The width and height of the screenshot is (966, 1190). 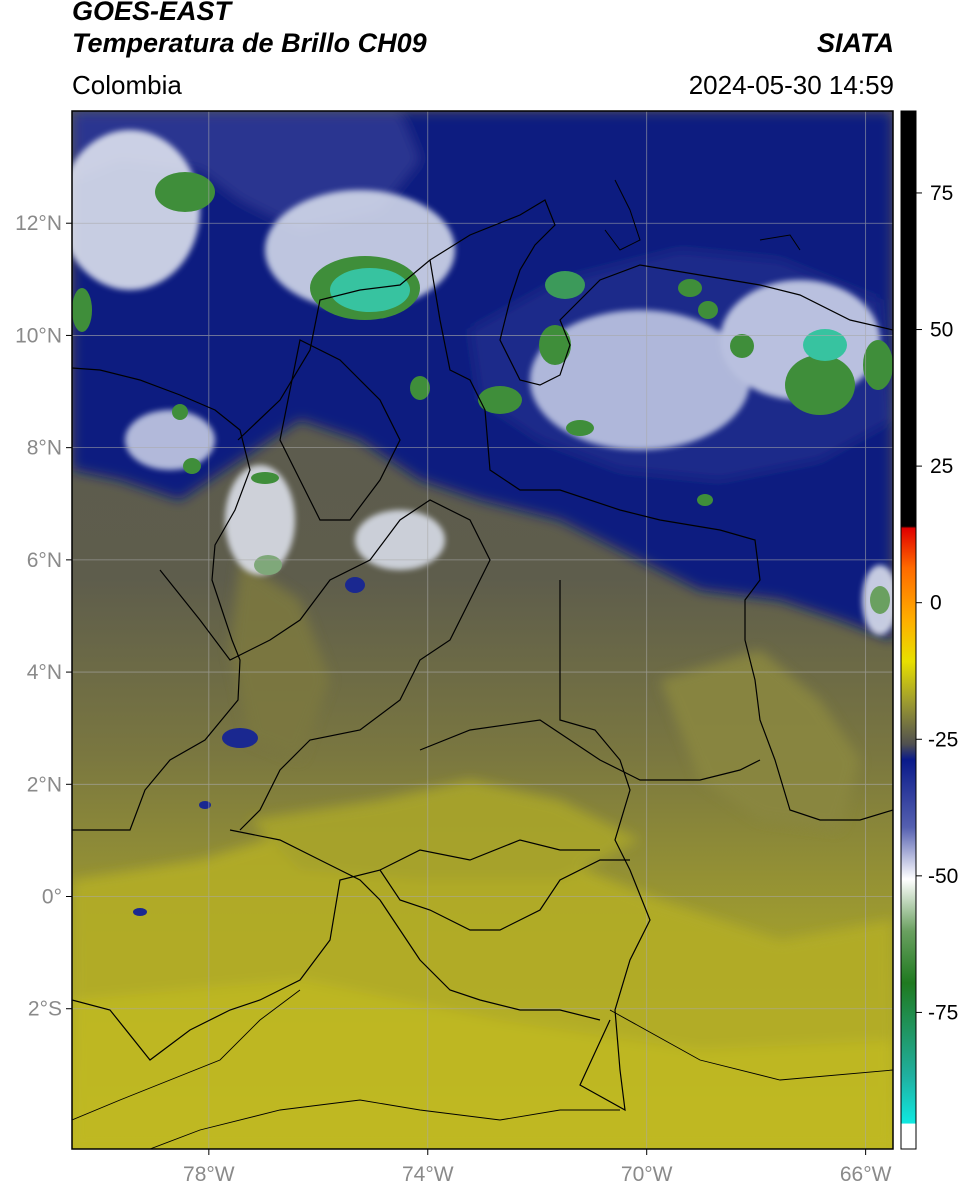 What do you see at coordinates (908, 630) in the screenshot?
I see `colorbar-ramp` at bounding box center [908, 630].